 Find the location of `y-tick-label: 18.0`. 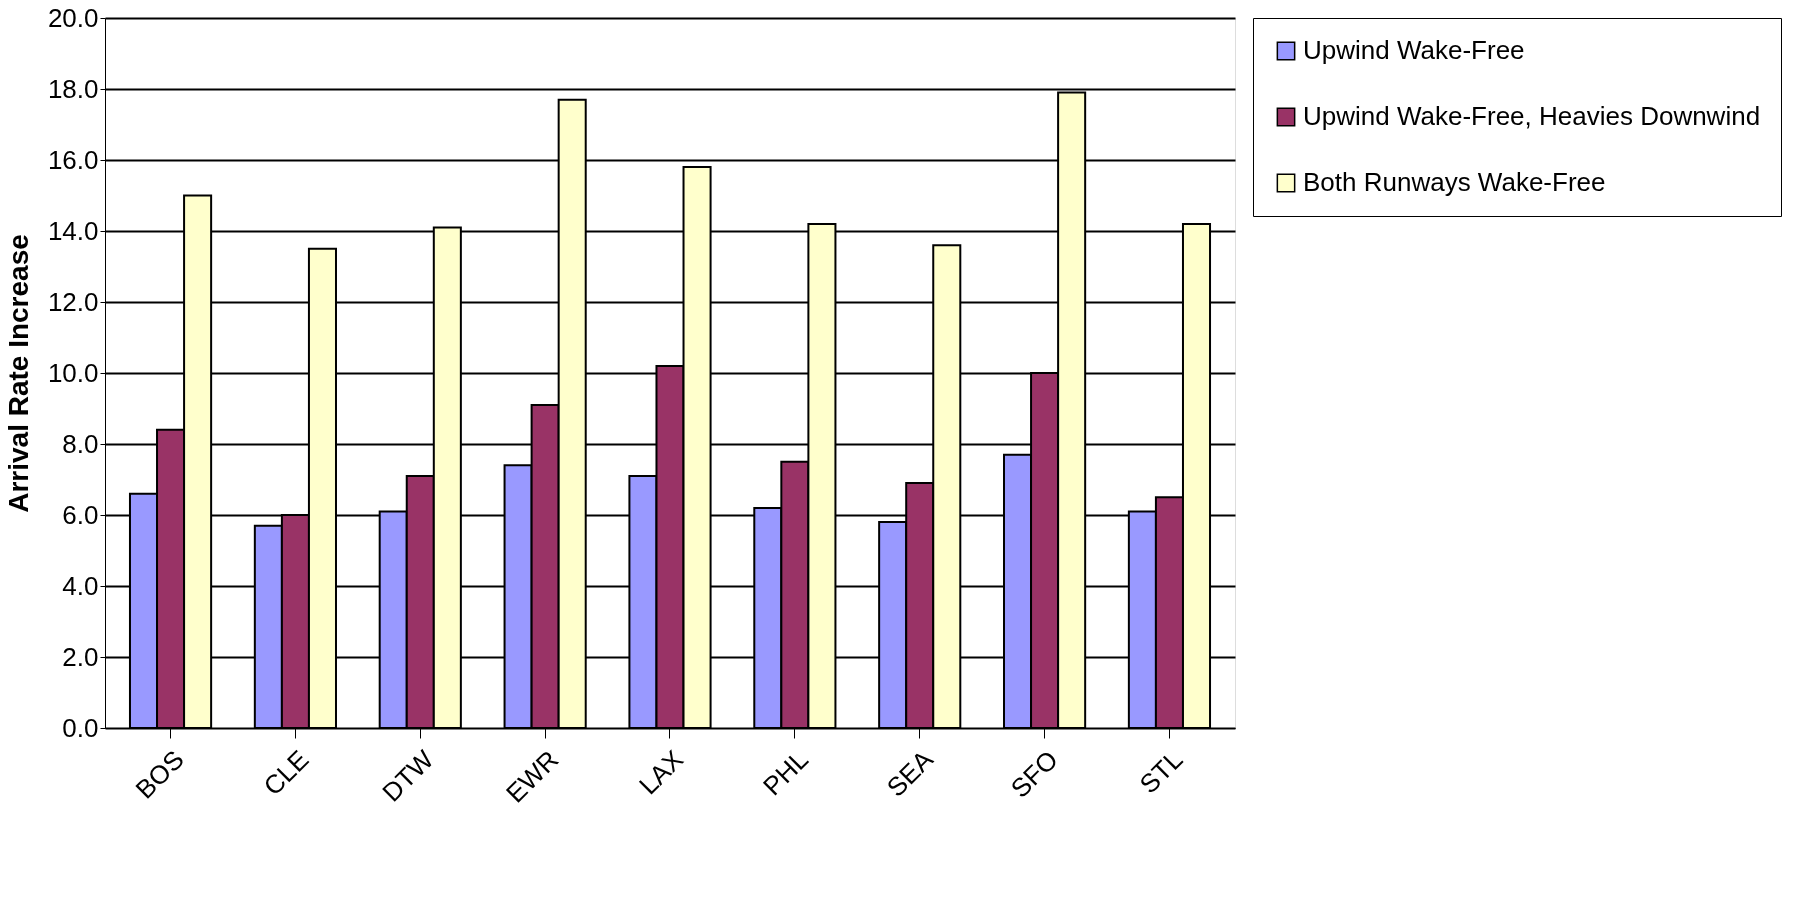

y-tick-label: 18.0 is located at coordinates (73, 88).